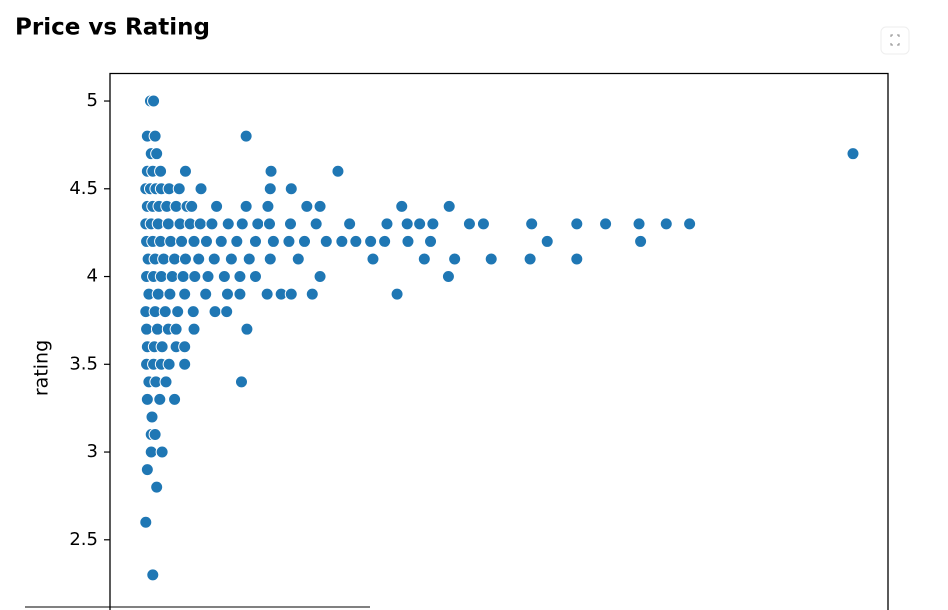  What do you see at coordinates (895, 40) in the screenshot?
I see `fullscreen-button` at bounding box center [895, 40].